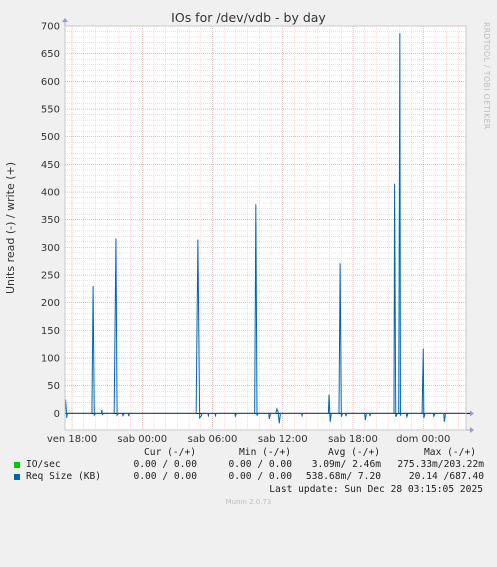 The height and width of the screenshot is (567, 497). Describe the element at coordinates (283, 439) in the screenshot. I see `x-tick-label: sab 12:00` at that location.